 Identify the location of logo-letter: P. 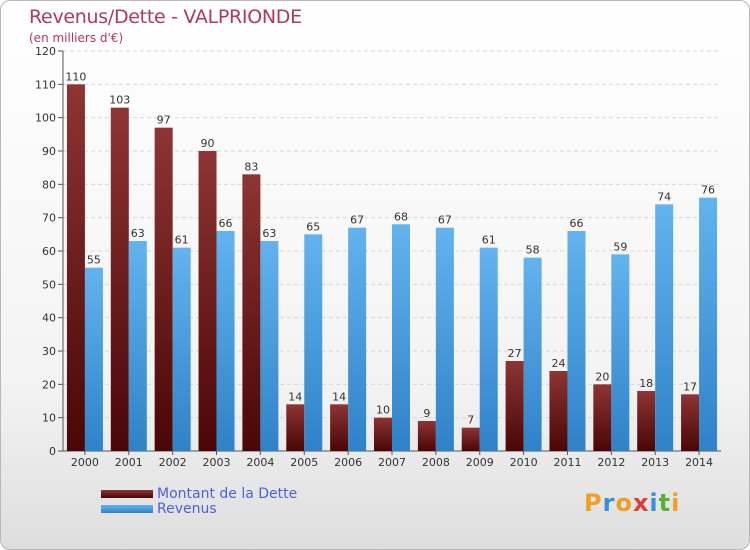
(593, 503).